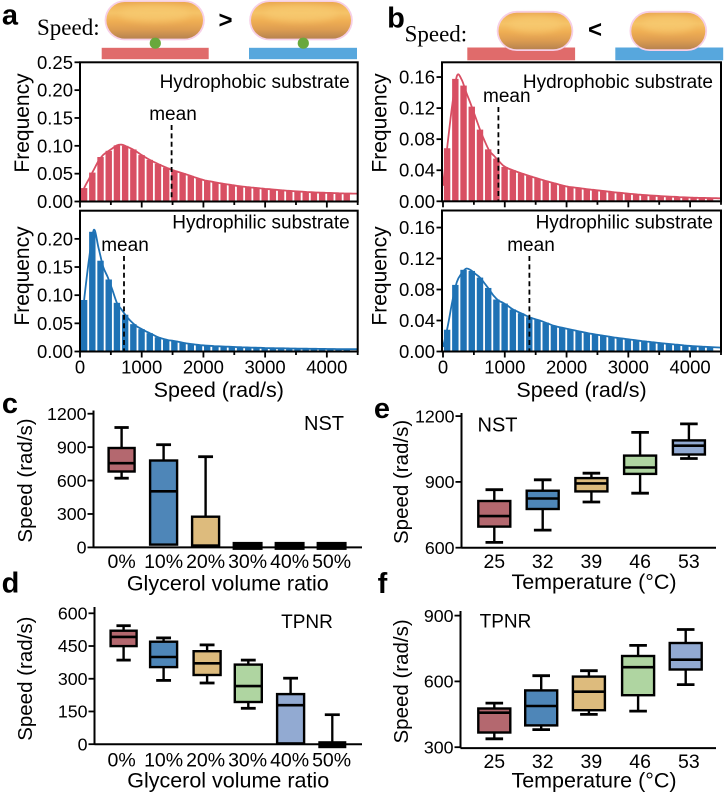  Describe the element at coordinates (396, 19) in the screenshot. I see `svg-text: b` at that location.